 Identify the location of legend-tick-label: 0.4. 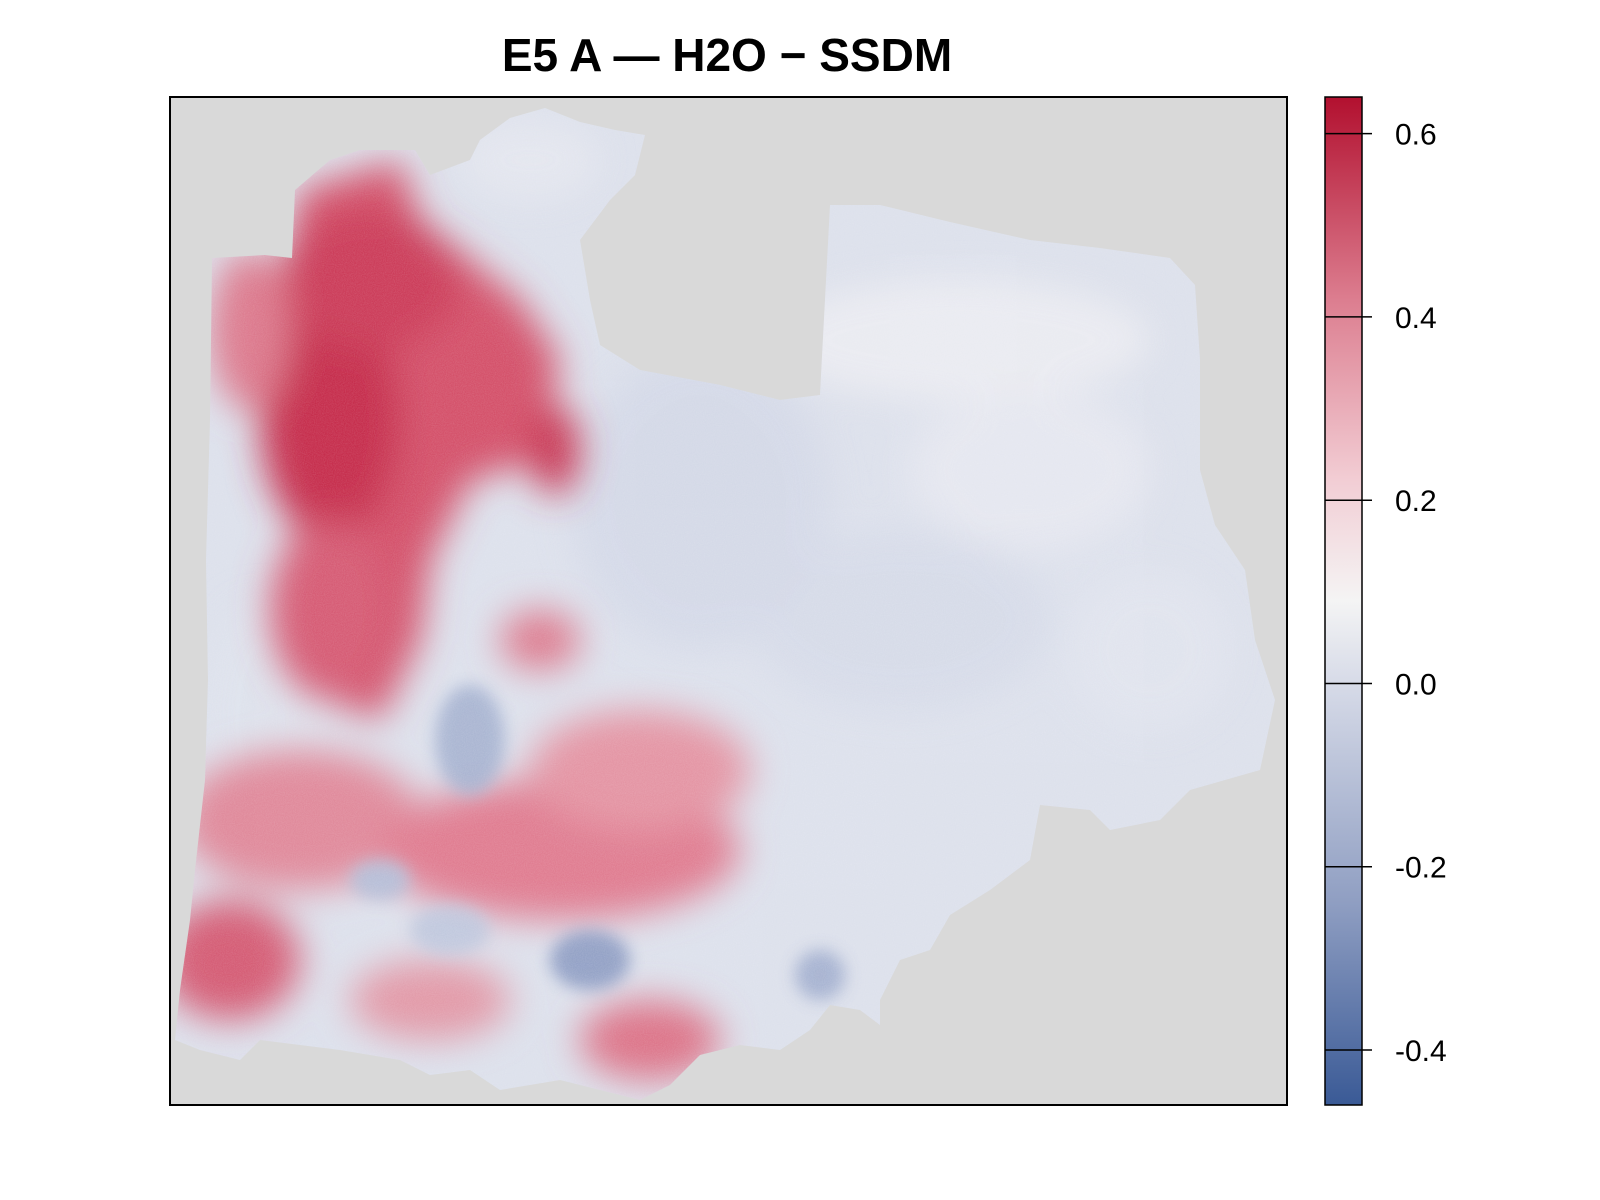
(1416, 318).